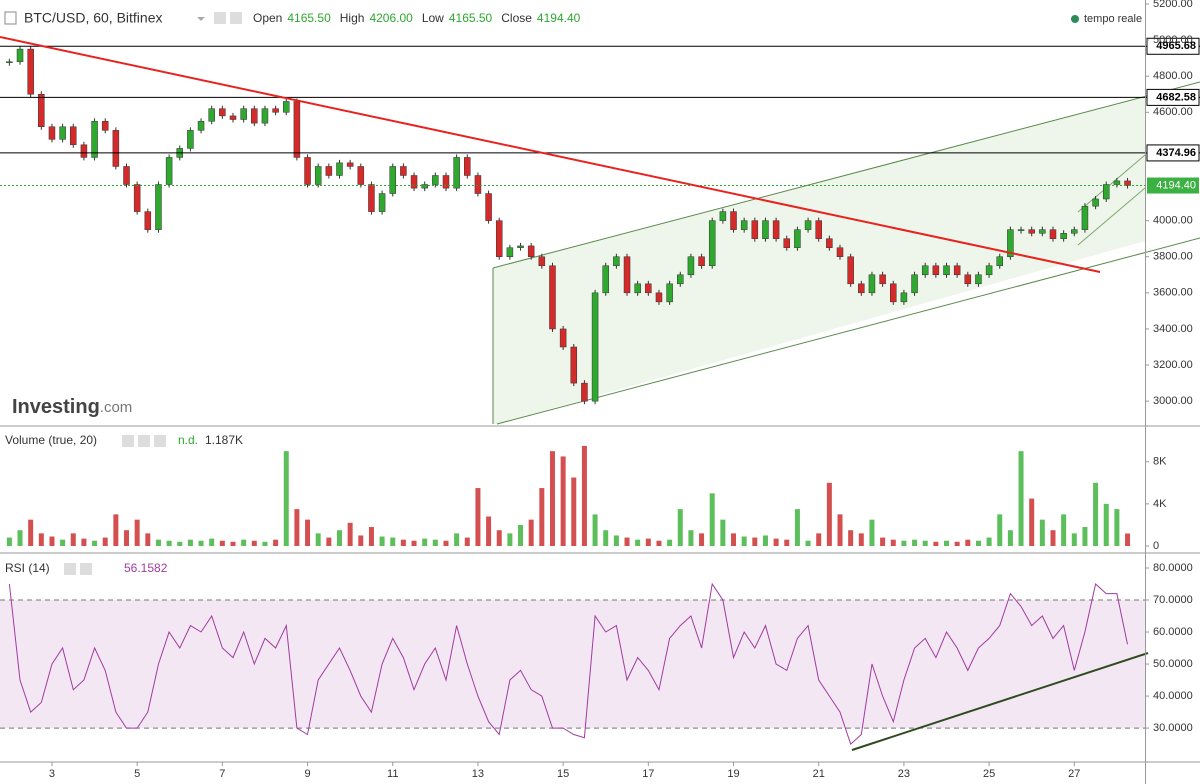 The height and width of the screenshot is (784, 1200). I want to click on dropdown, so click(201, 19).